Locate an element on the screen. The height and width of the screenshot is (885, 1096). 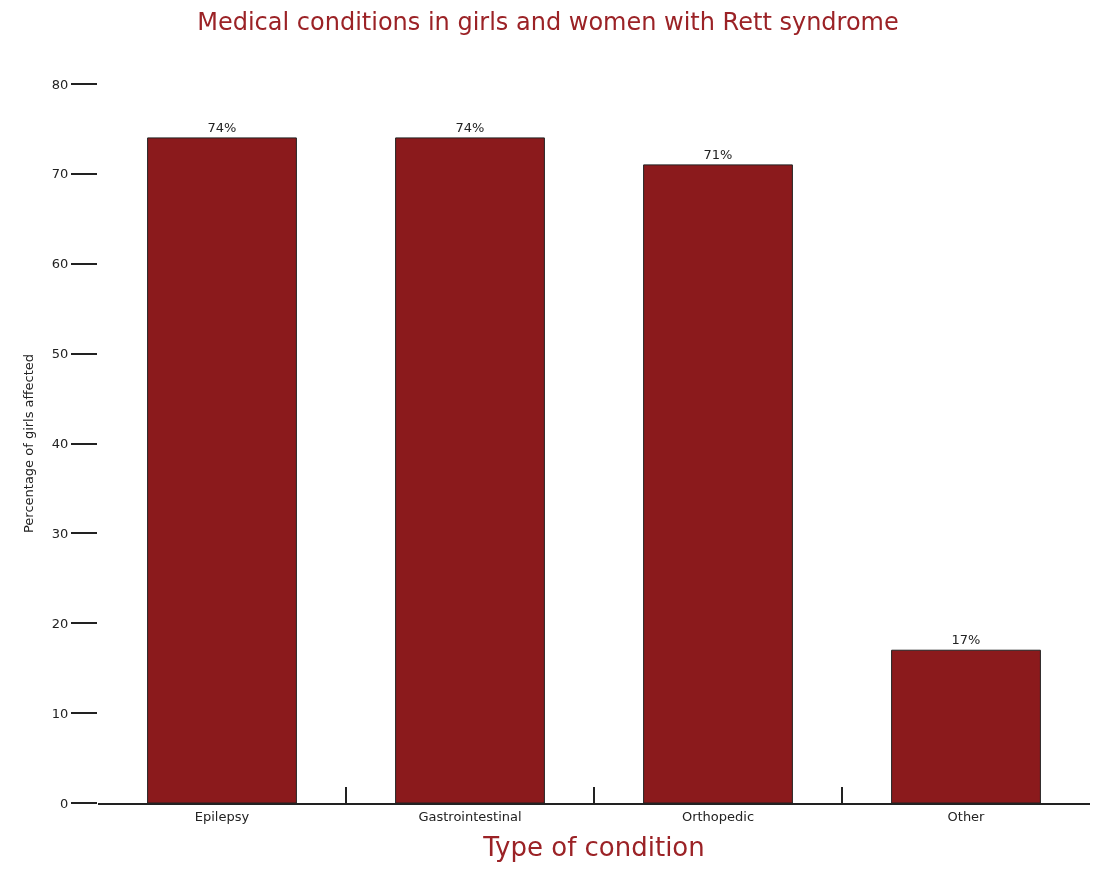
x-tick-label: Gastrointestinal is located at coordinates (470, 816).